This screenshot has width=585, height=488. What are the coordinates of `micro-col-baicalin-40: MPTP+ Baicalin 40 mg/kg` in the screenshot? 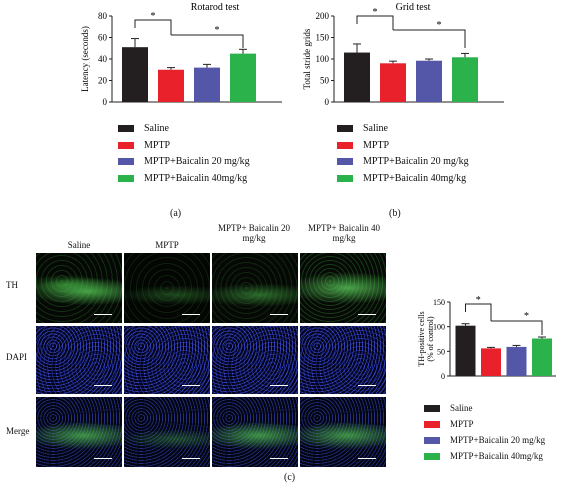 It's located at (344, 233).